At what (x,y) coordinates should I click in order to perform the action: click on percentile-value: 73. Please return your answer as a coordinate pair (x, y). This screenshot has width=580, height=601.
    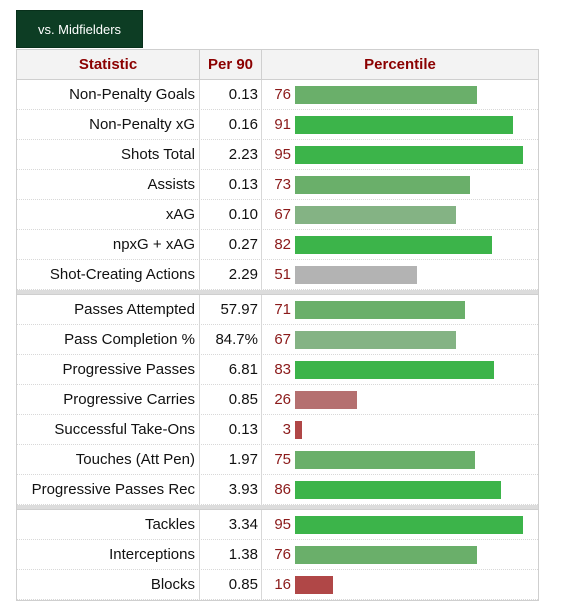
    Looking at the image, I should click on (282, 184).